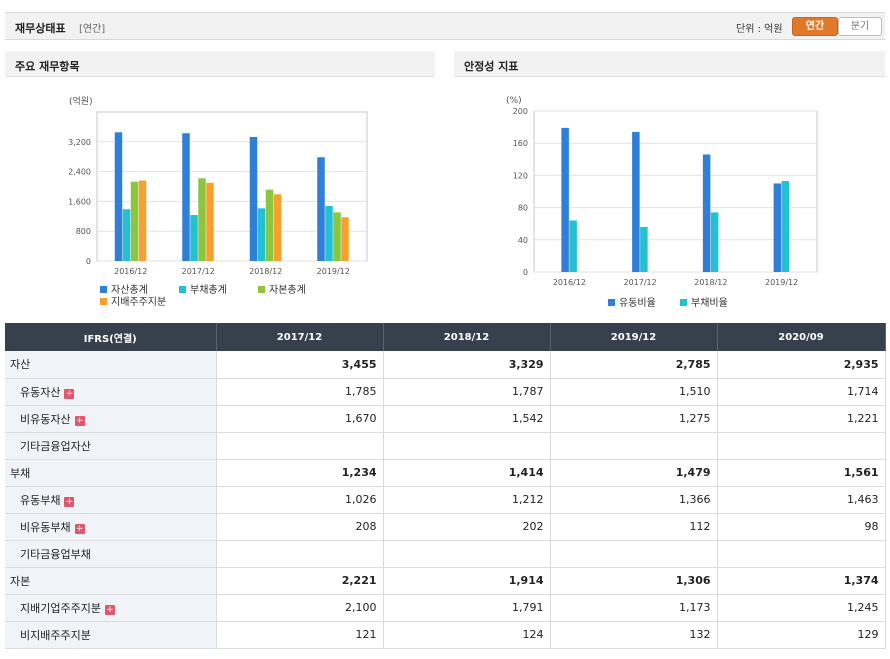 This screenshot has height=659, width=890. What do you see at coordinates (198, 271) in the screenshot?
I see `x-tick-label: 2017/12` at bounding box center [198, 271].